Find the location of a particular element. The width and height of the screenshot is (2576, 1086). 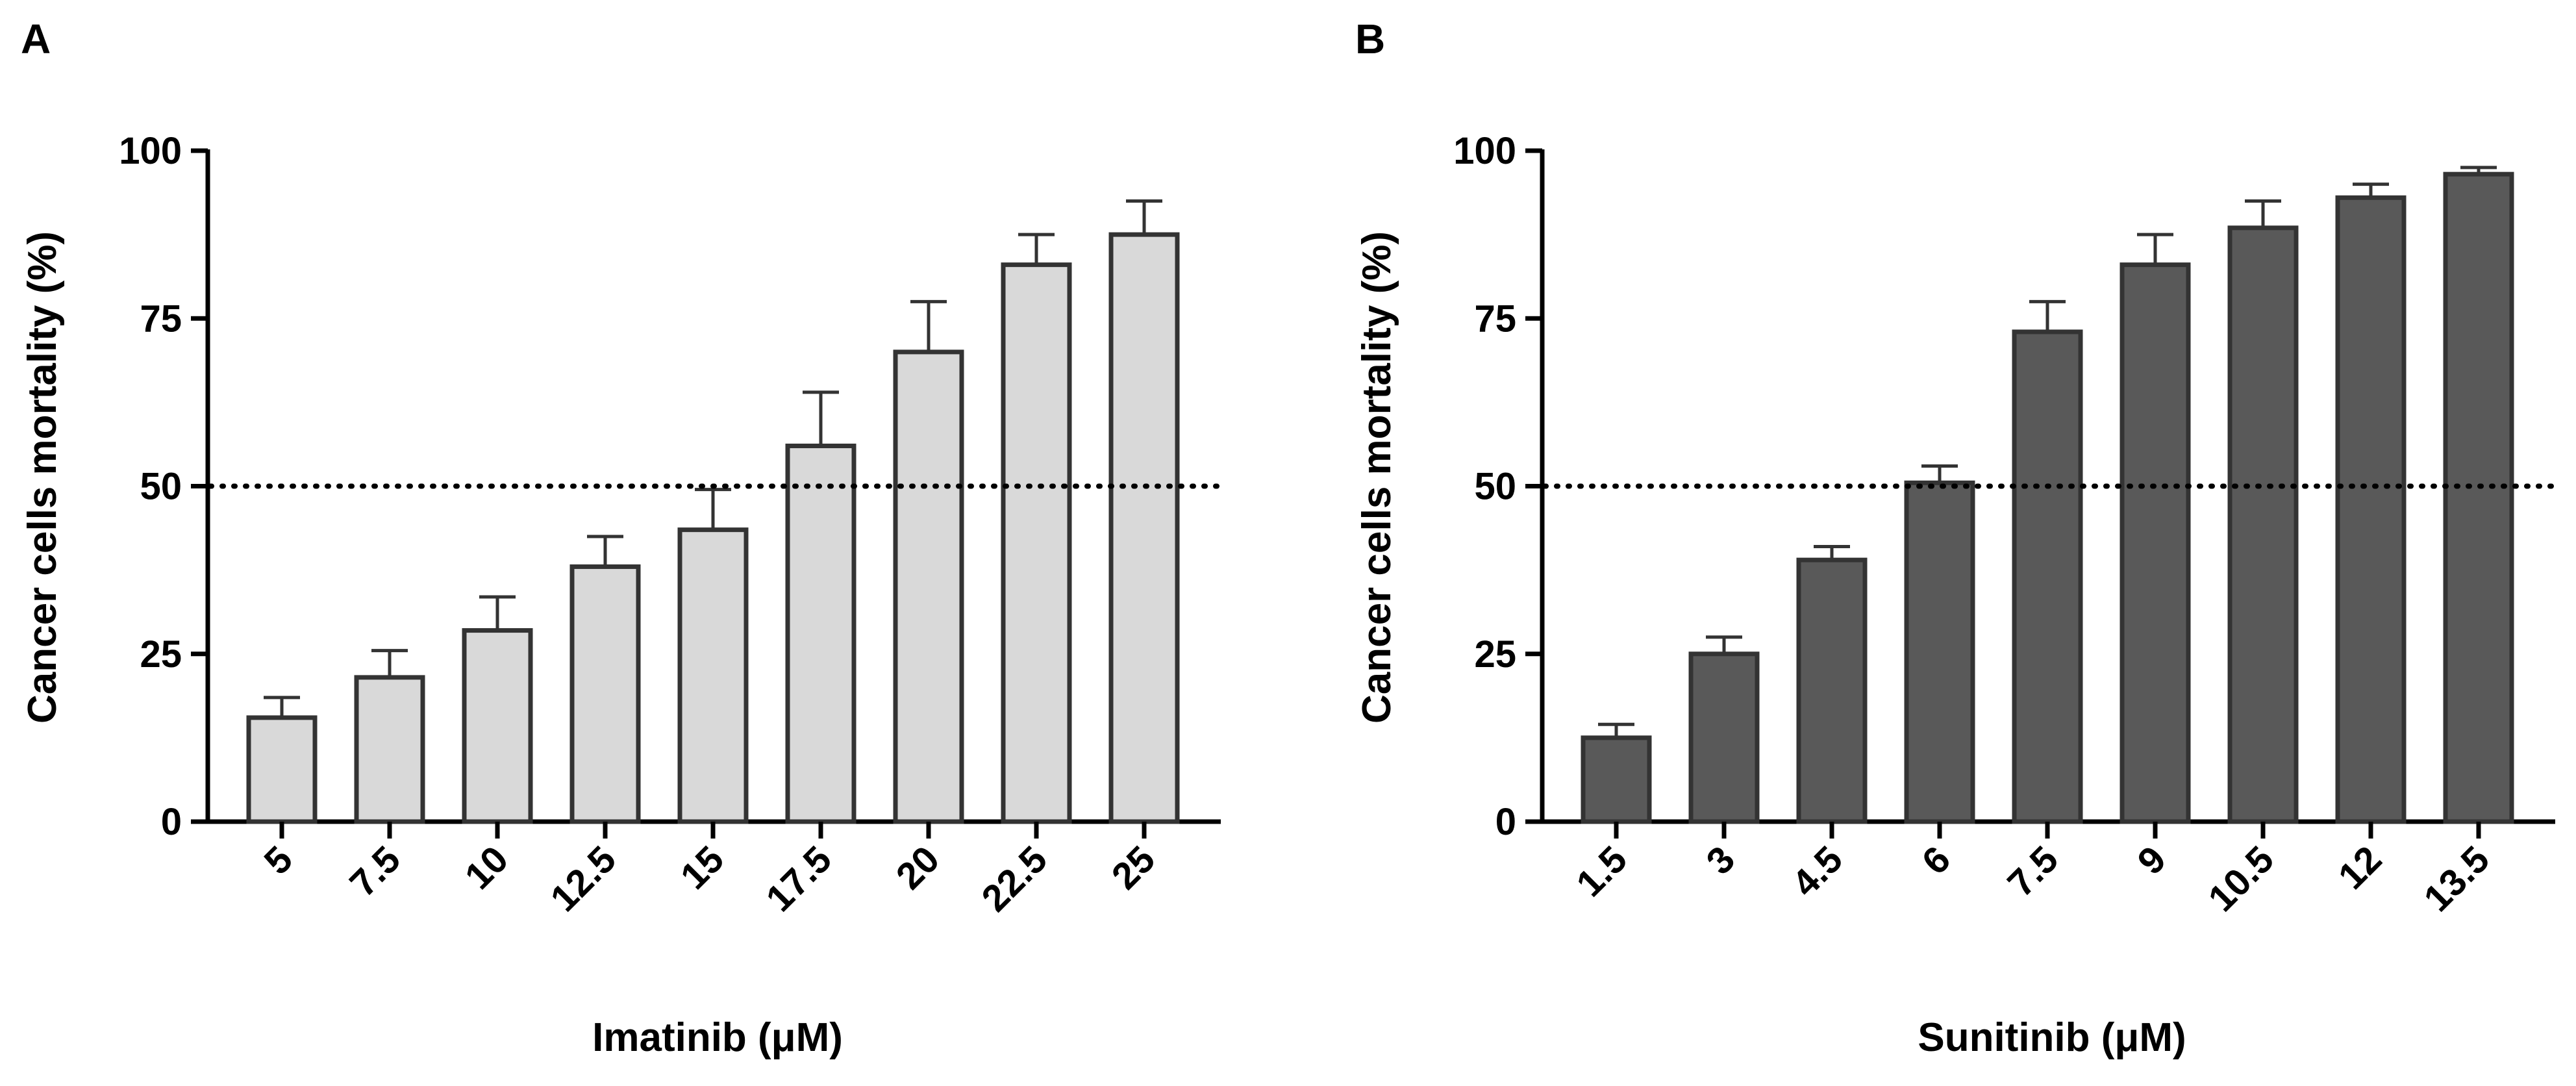

panel-b-y-tick-label: 75 is located at coordinates (1495, 319).